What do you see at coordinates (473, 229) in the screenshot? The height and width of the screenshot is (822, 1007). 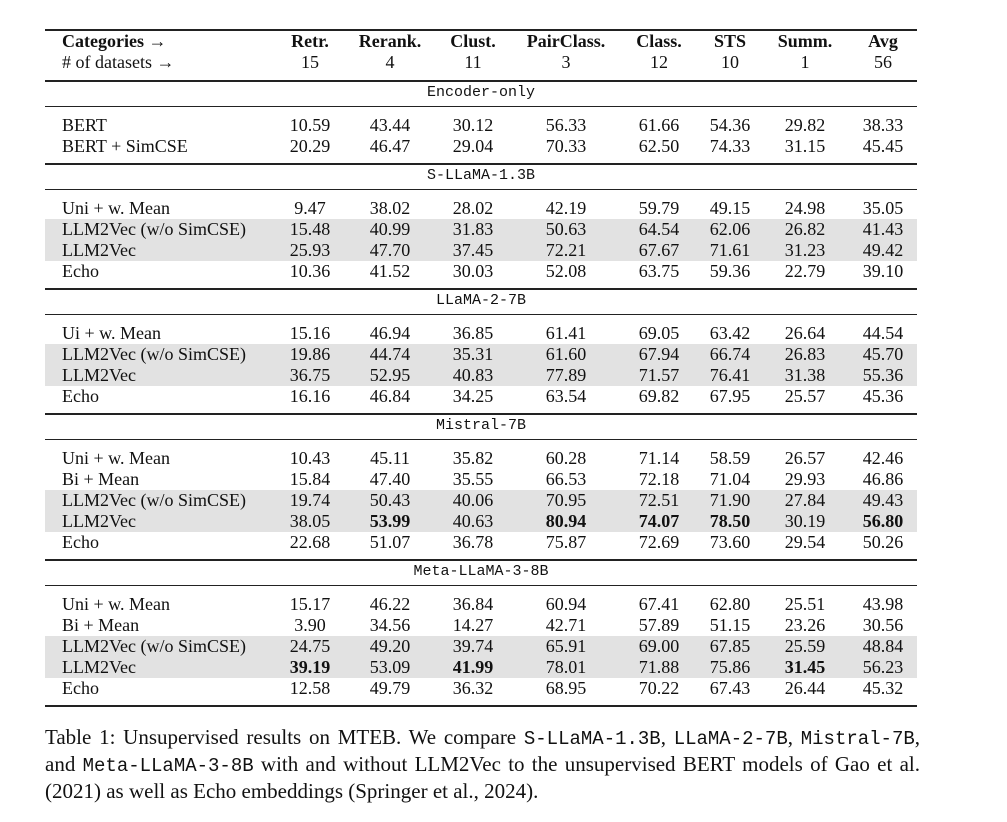 I see `cell: 31.83` at bounding box center [473, 229].